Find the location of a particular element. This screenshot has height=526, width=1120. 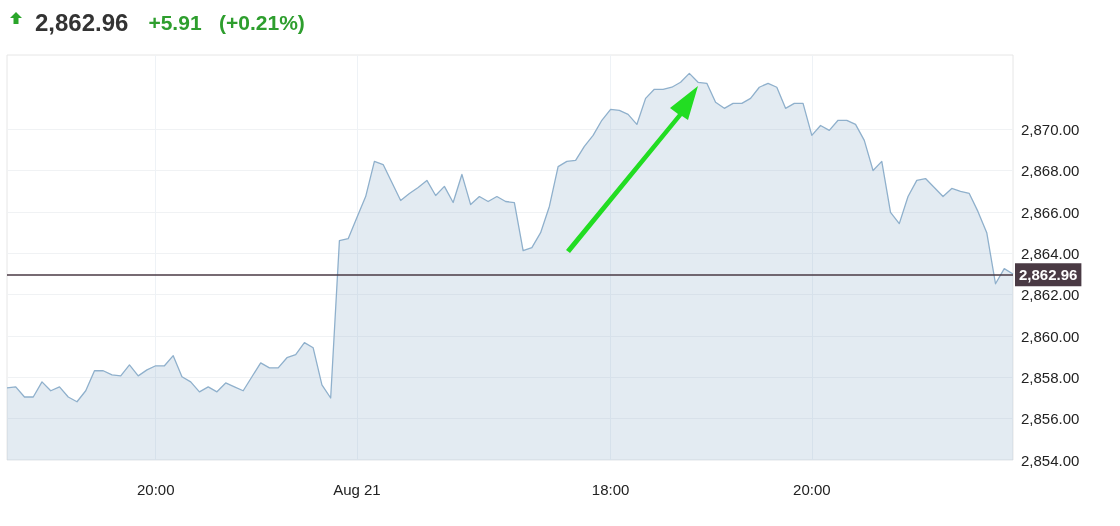

x-tick-label: Aug 21 is located at coordinates (357, 489).